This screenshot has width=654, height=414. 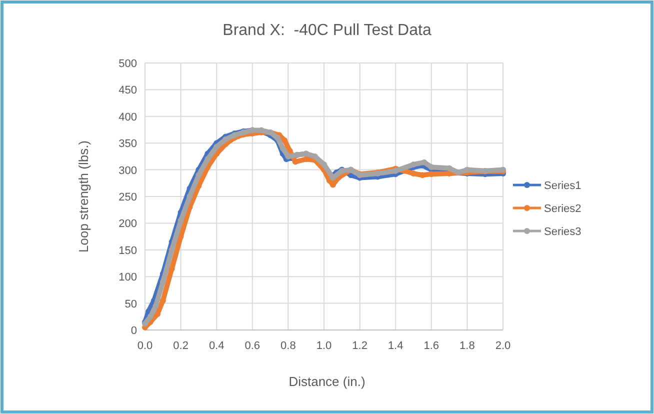 I want to click on x-tick-label: 1.4, so click(x=396, y=346).